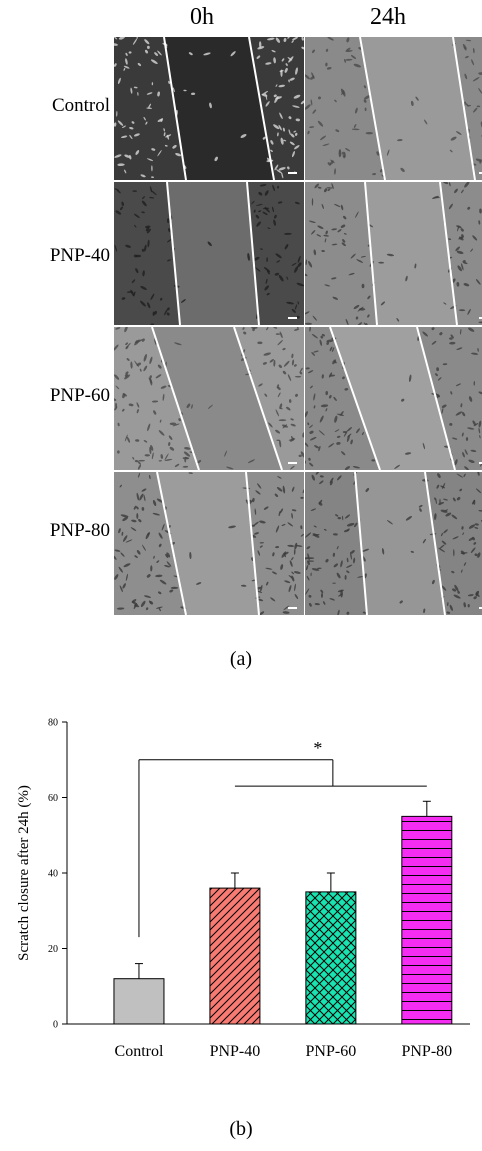 The image size is (482, 1151). What do you see at coordinates (388, 17) in the screenshot?
I see `column-header-24h: 24h` at bounding box center [388, 17].